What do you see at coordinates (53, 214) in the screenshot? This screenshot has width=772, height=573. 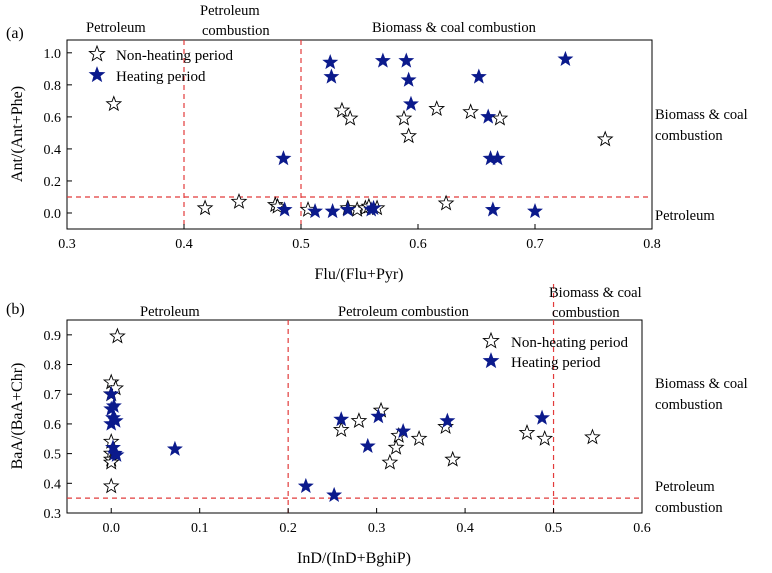 I see `y-tick-label: 0.0` at bounding box center [53, 214].